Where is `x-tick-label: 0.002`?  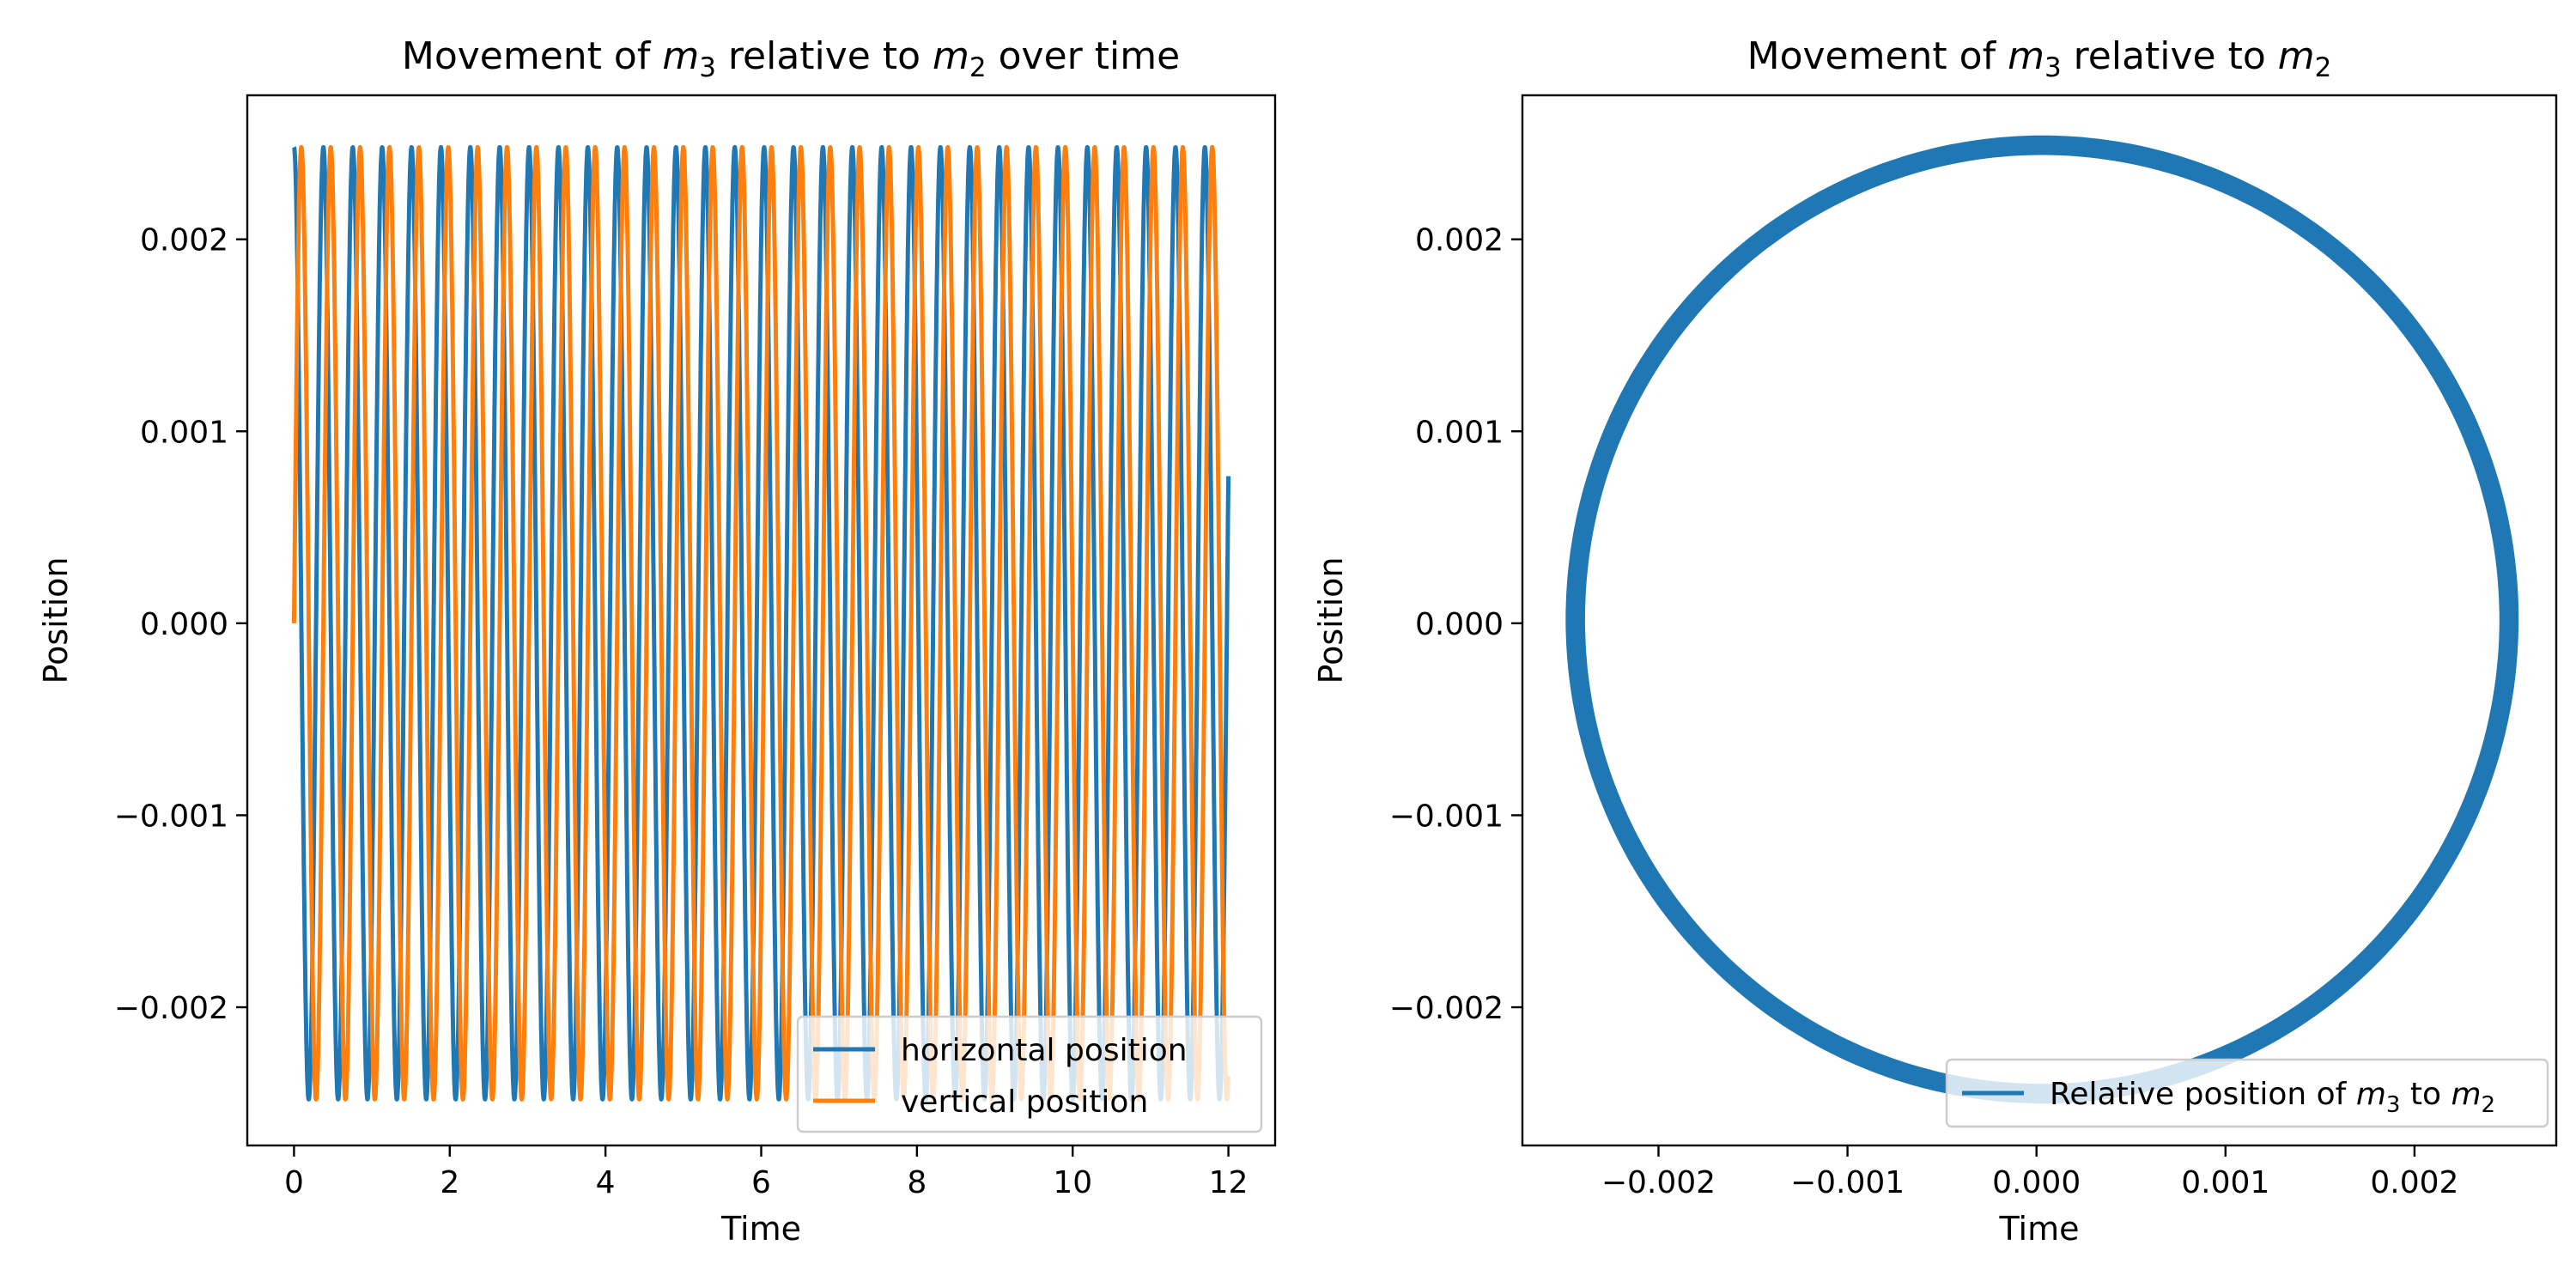
x-tick-label: 0.002 is located at coordinates (2414, 1182).